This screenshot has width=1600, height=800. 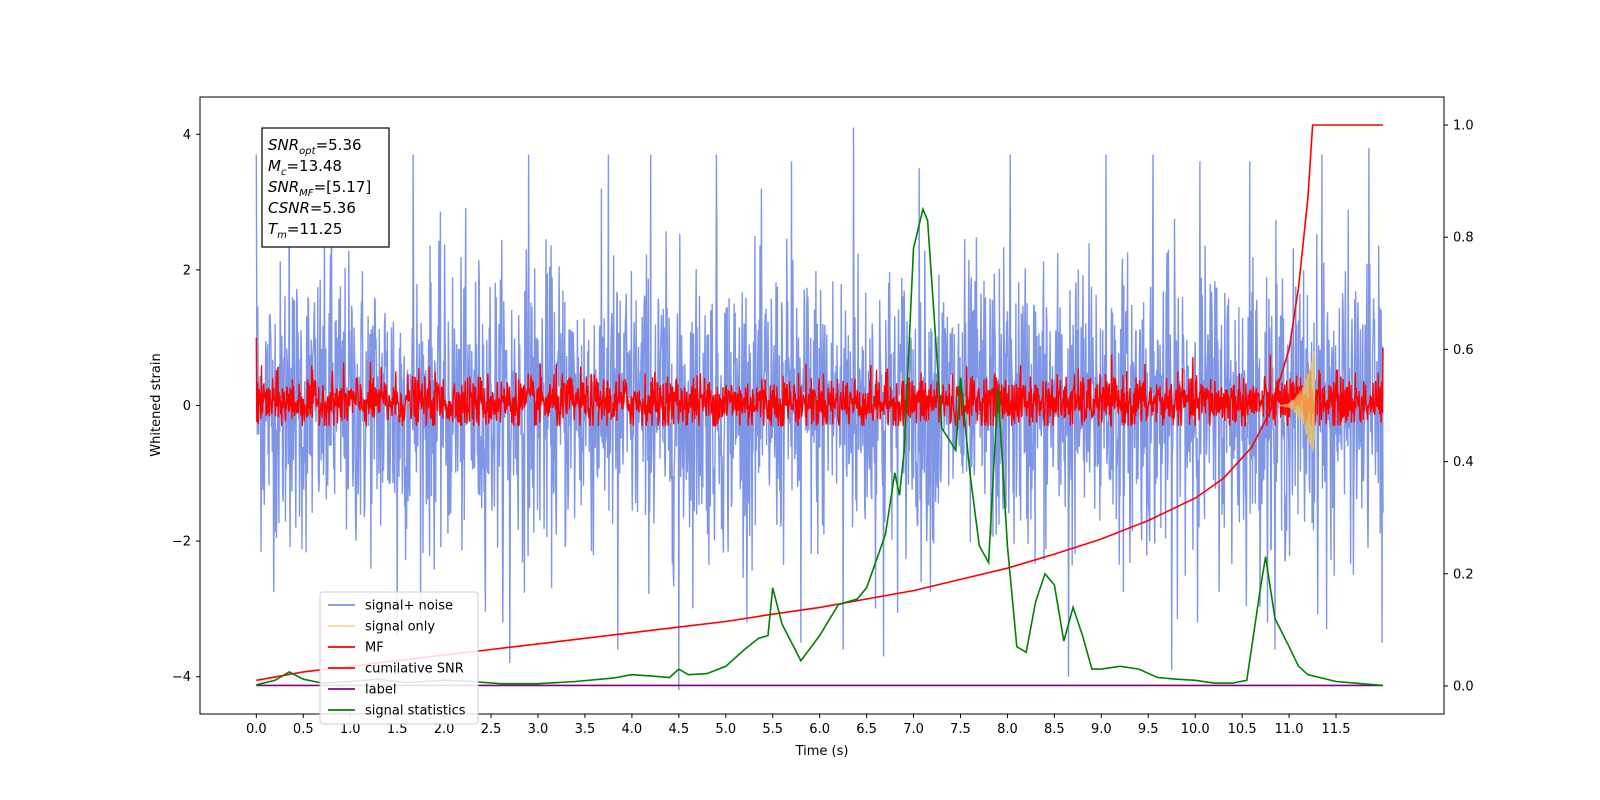 I want to click on x-tick-label: 6.5, so click(x=866, y=729).